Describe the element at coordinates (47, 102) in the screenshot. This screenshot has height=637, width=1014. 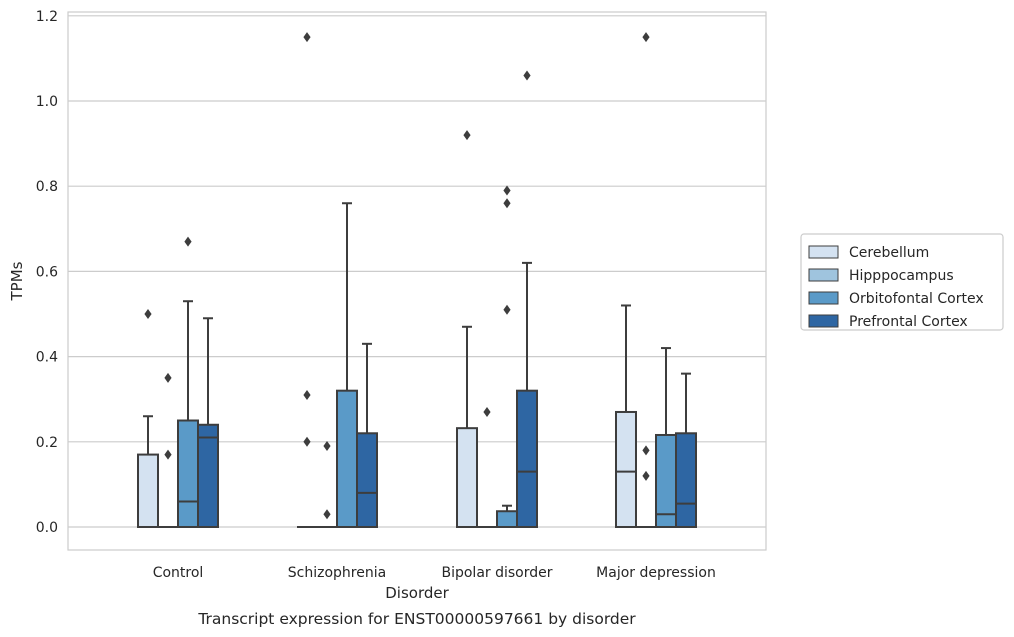
I see `y-tick-label: 1.0` at that location.